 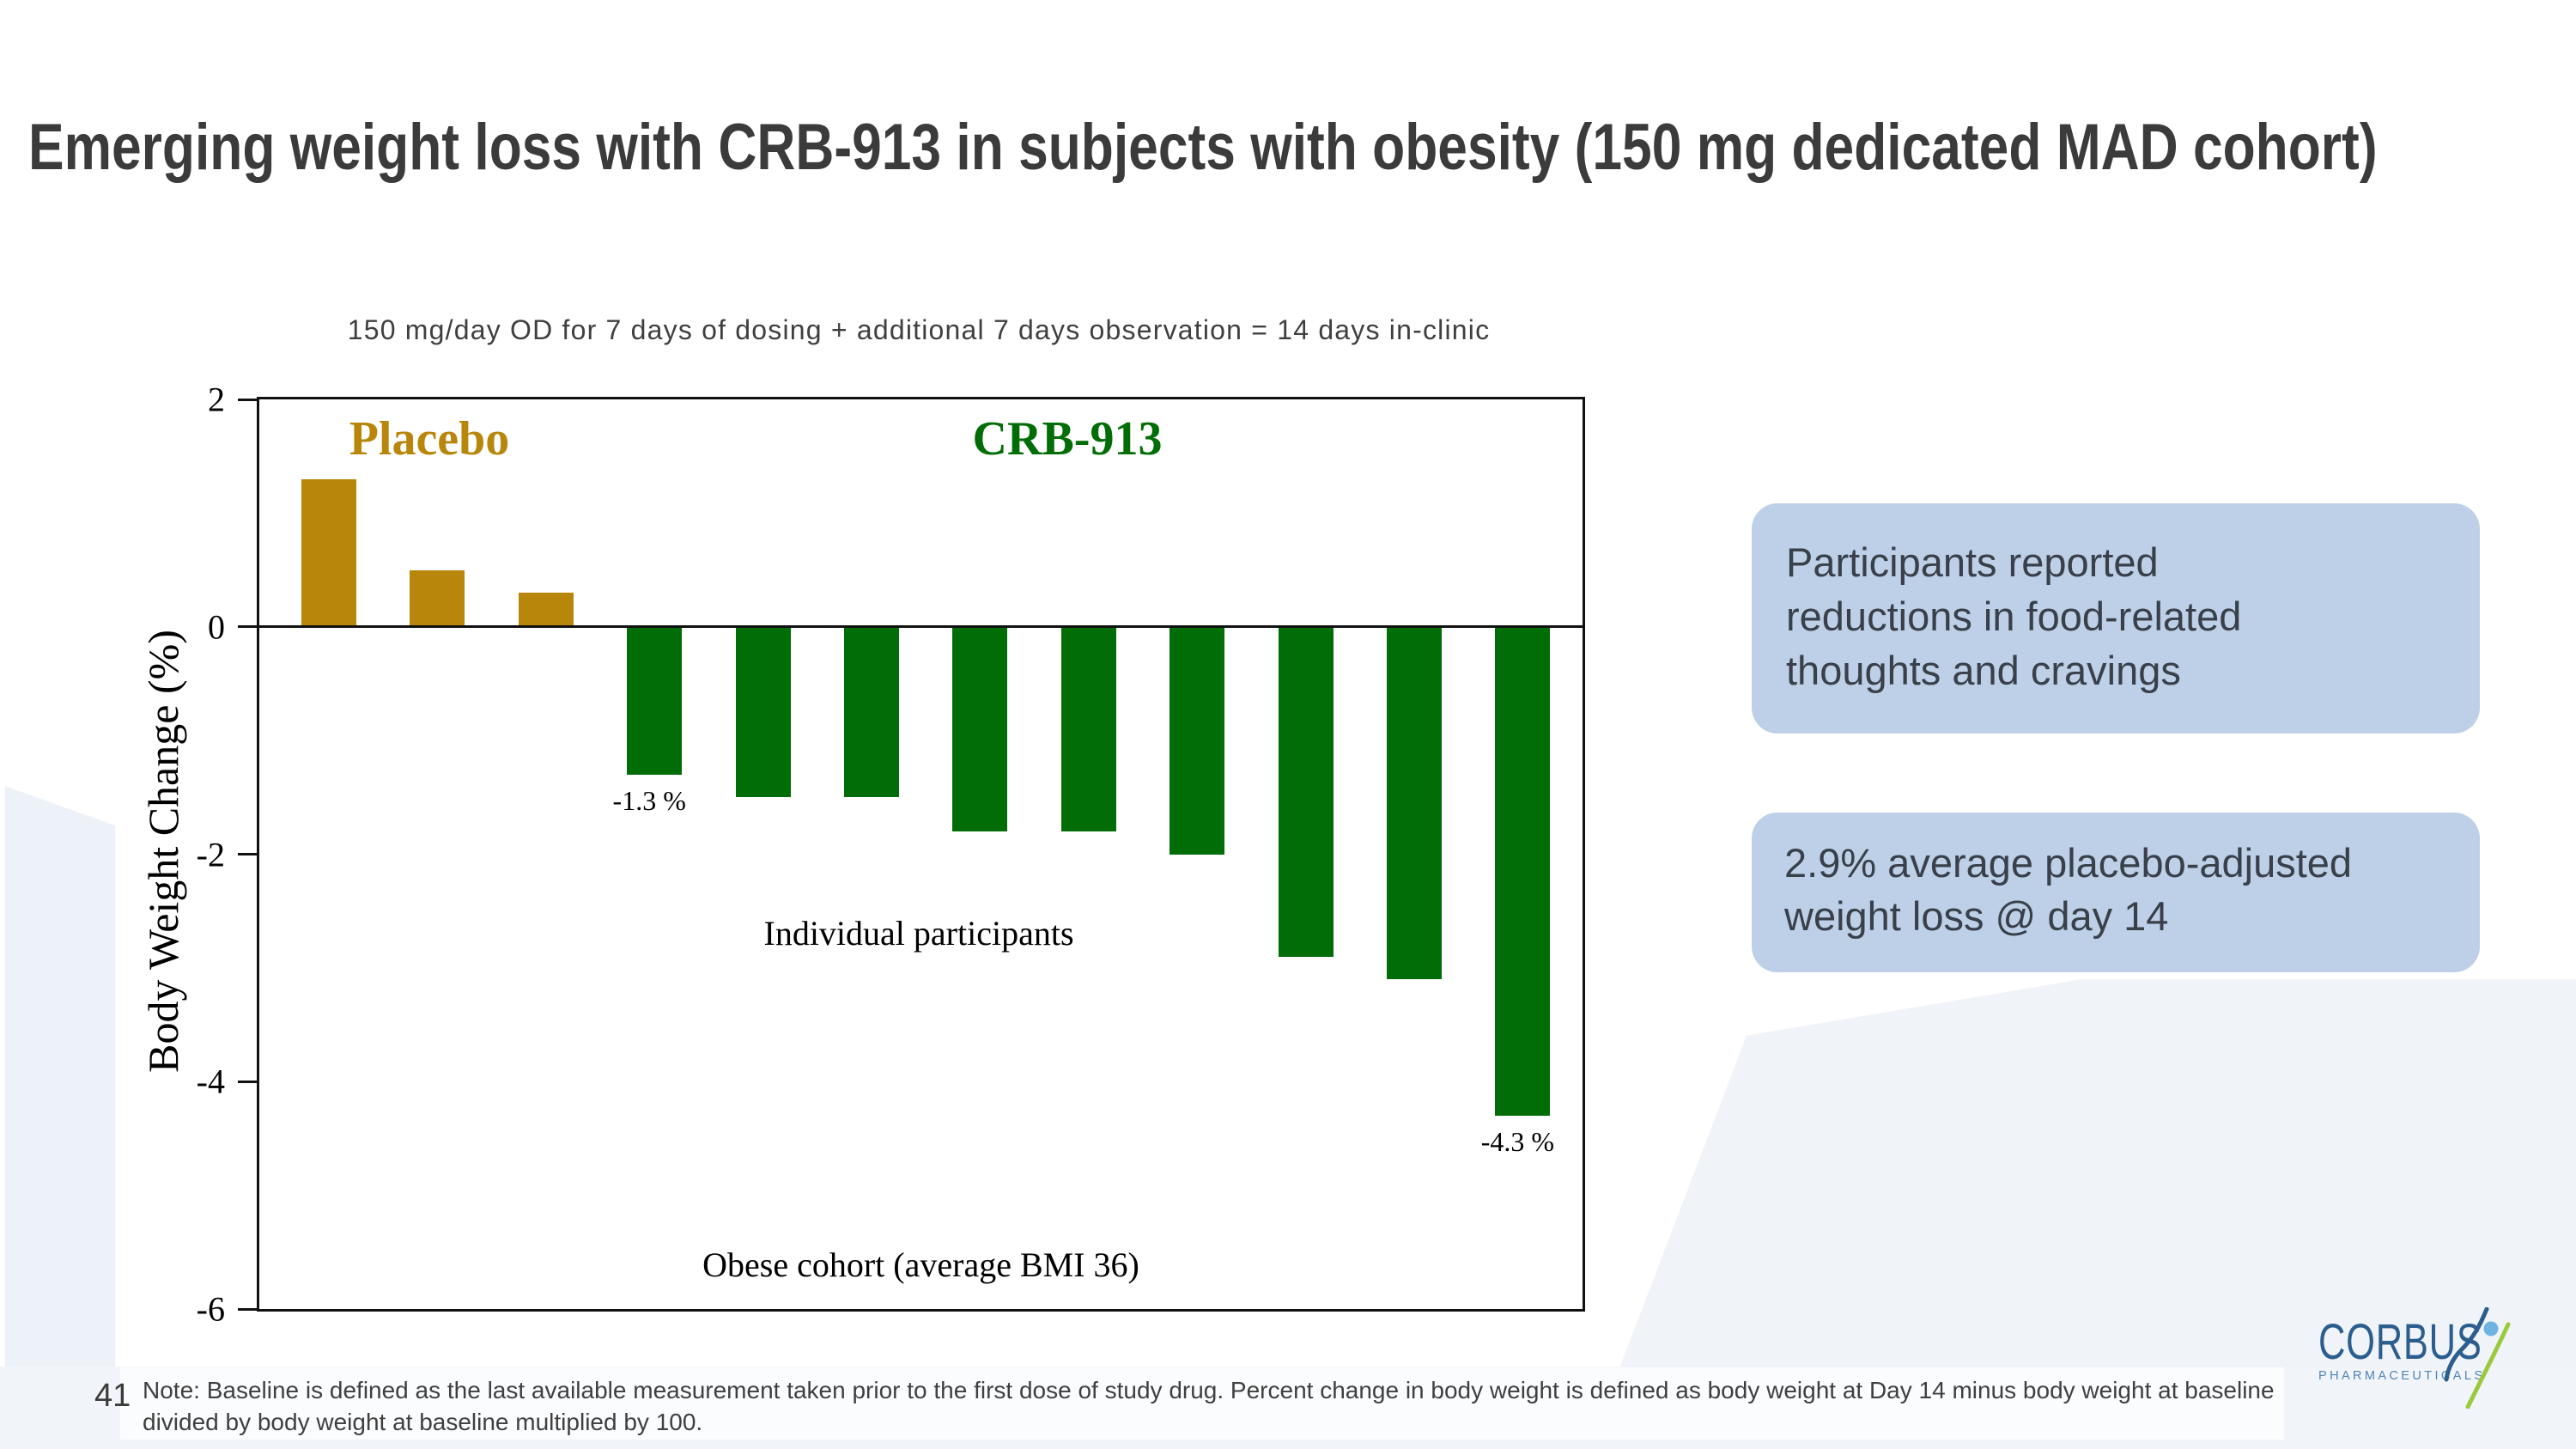 I want to click on page-number: 41, so click(x=112, y=1396).